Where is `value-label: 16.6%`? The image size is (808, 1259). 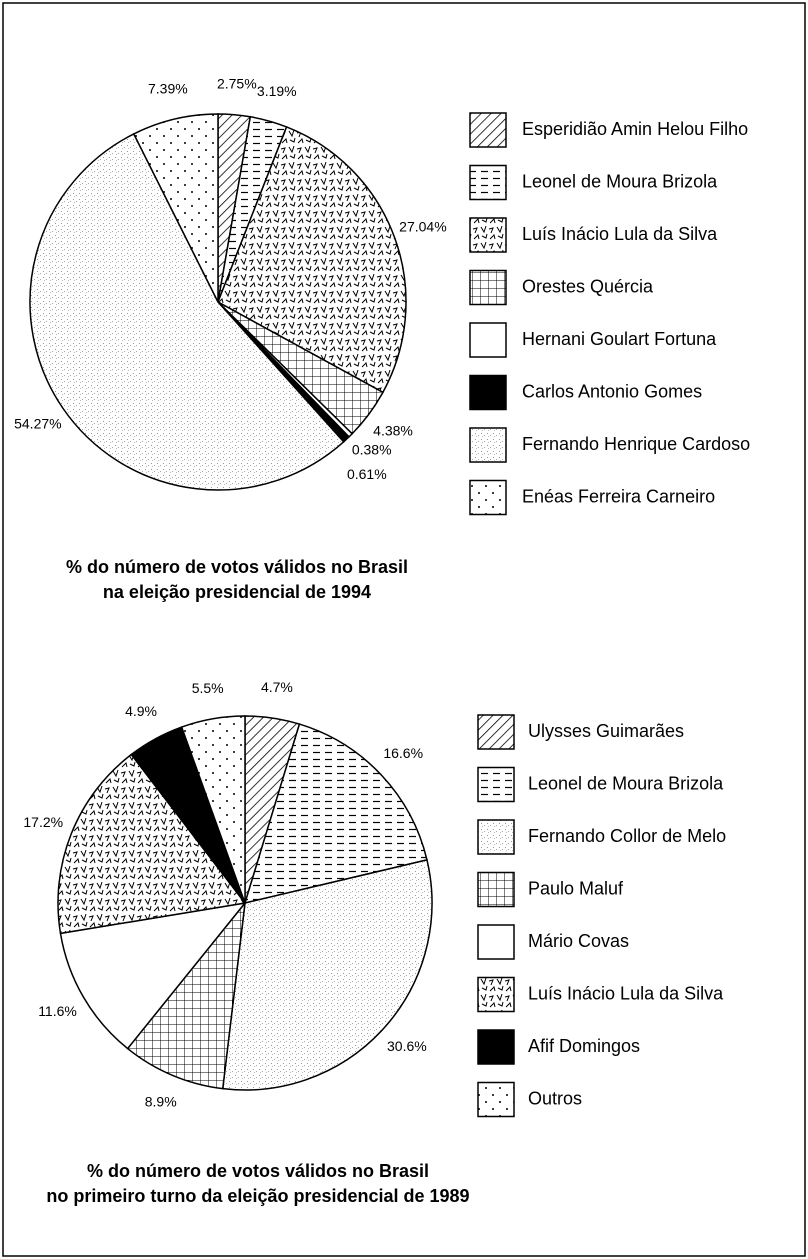 value-label: 16.6% is located at coordinates (403, 753).